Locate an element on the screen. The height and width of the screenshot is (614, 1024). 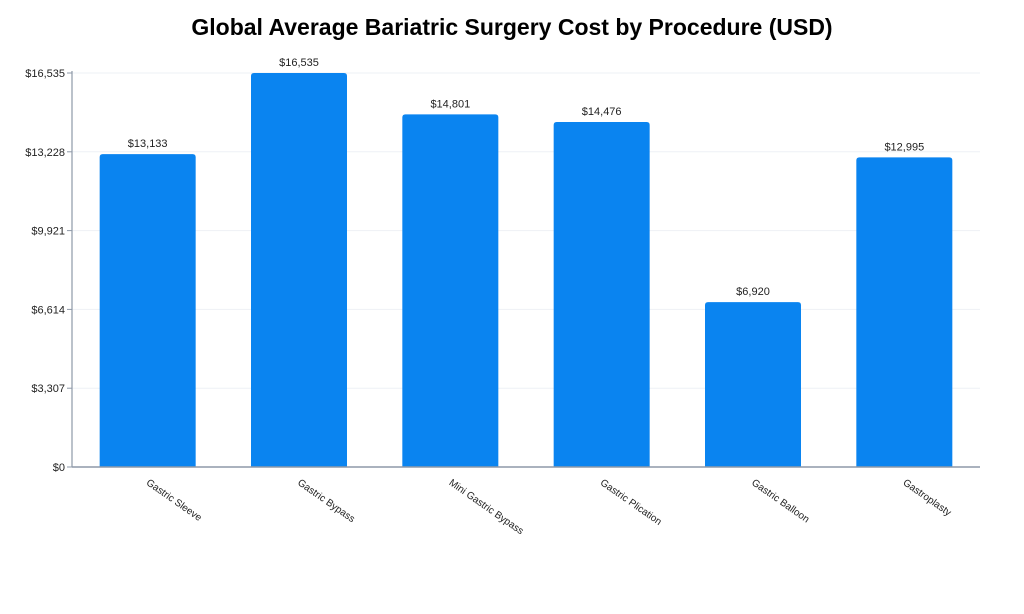
data-label: $14,476 is located at coordinates (602, 112).